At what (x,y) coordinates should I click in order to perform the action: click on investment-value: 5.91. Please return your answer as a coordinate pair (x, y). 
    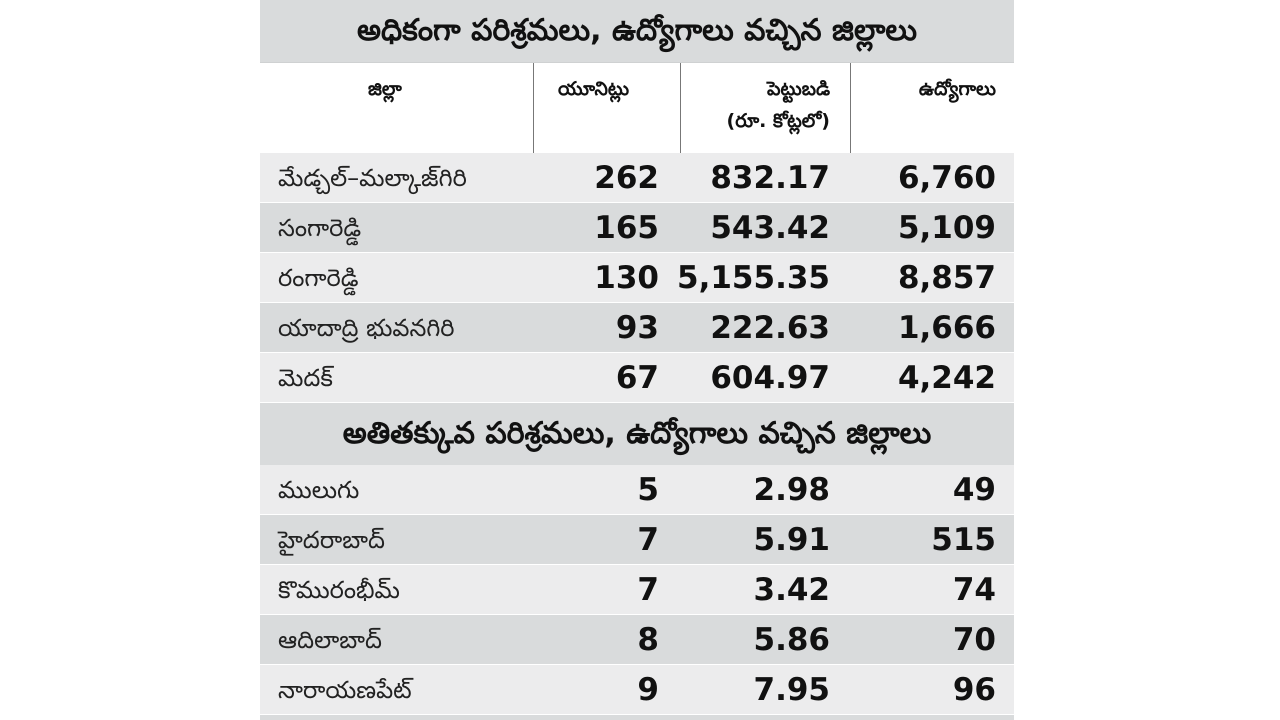
    Looking at the image, I should click on (792, 540).